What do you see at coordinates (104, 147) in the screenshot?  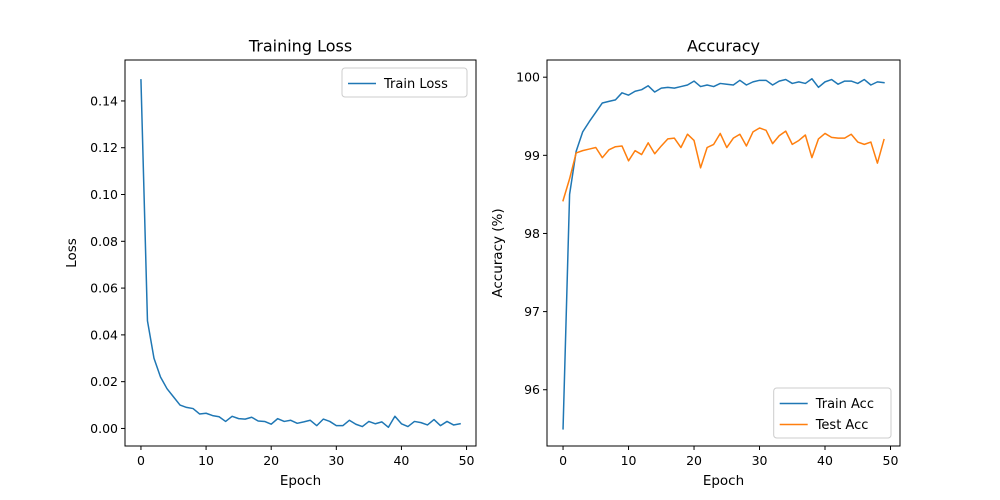 I see `loss-ytick-label-6: 0.12` at bounding box center [104, 147].